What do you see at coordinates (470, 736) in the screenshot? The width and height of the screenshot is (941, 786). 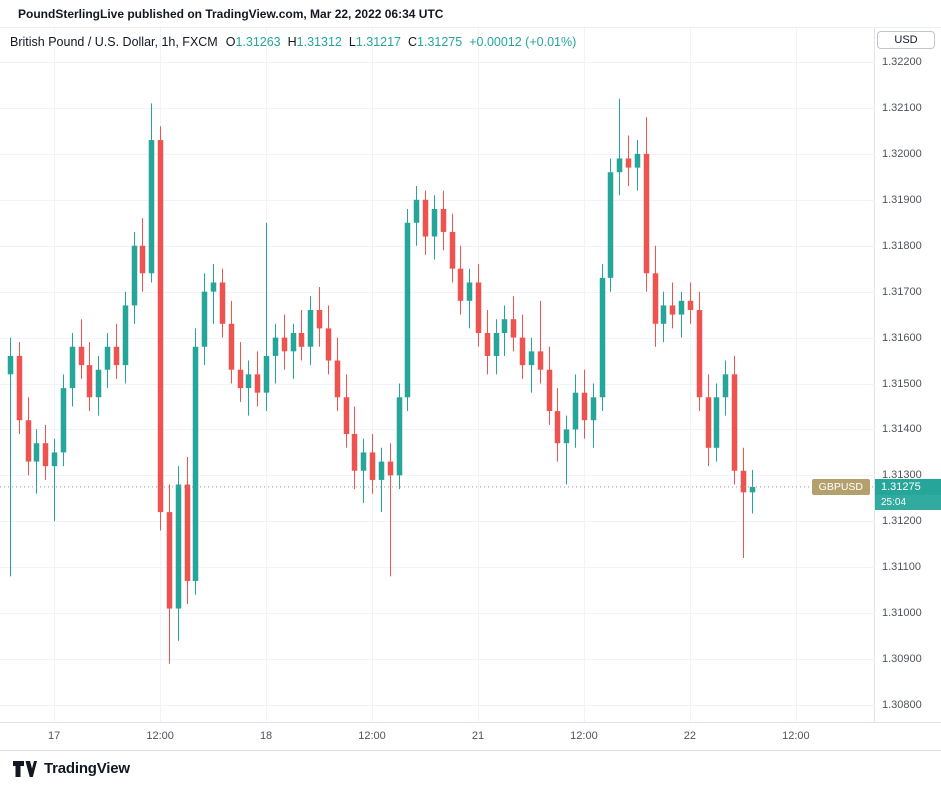 I see `time-axis: 17 12:00 18 12:00 21 12:00 22 12:00` at bounding box center [470, 736].